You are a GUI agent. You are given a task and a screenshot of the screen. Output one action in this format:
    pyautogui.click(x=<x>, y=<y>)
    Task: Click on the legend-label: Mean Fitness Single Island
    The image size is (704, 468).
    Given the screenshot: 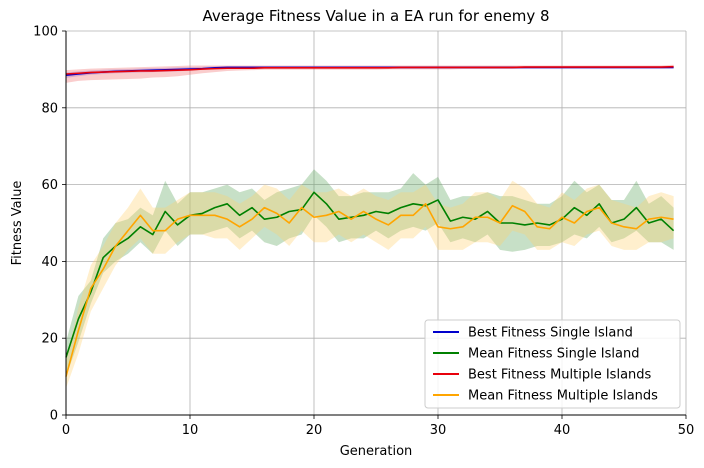 What is the action you would take?
    pyautogui.click(x=553, y=354)
    